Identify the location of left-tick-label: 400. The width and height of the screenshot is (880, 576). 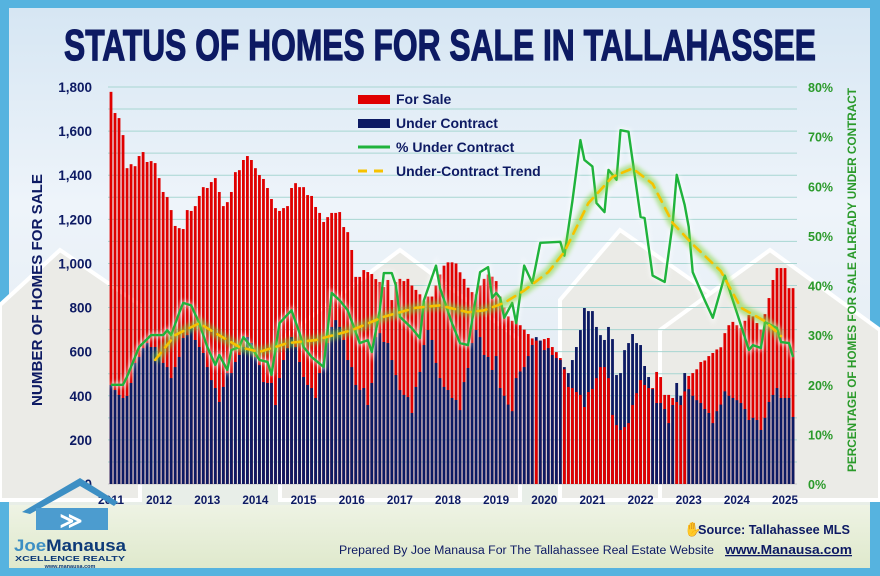
(80, 396).